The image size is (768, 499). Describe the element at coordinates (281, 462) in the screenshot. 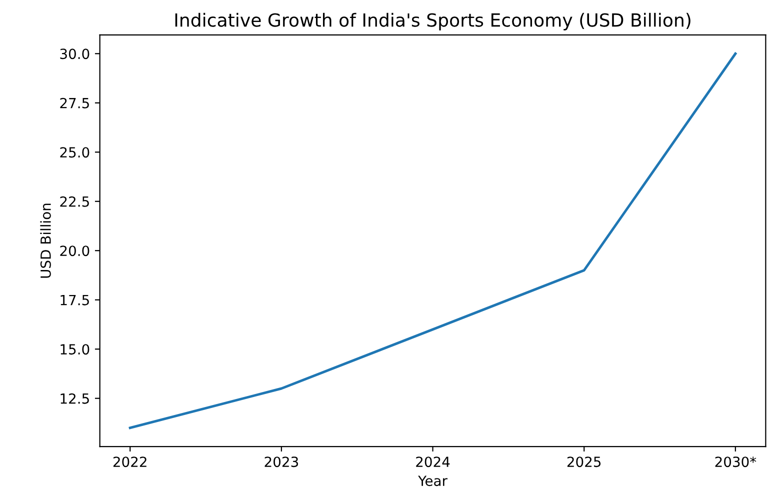

I see `x-tick-label: 2023` at that location.